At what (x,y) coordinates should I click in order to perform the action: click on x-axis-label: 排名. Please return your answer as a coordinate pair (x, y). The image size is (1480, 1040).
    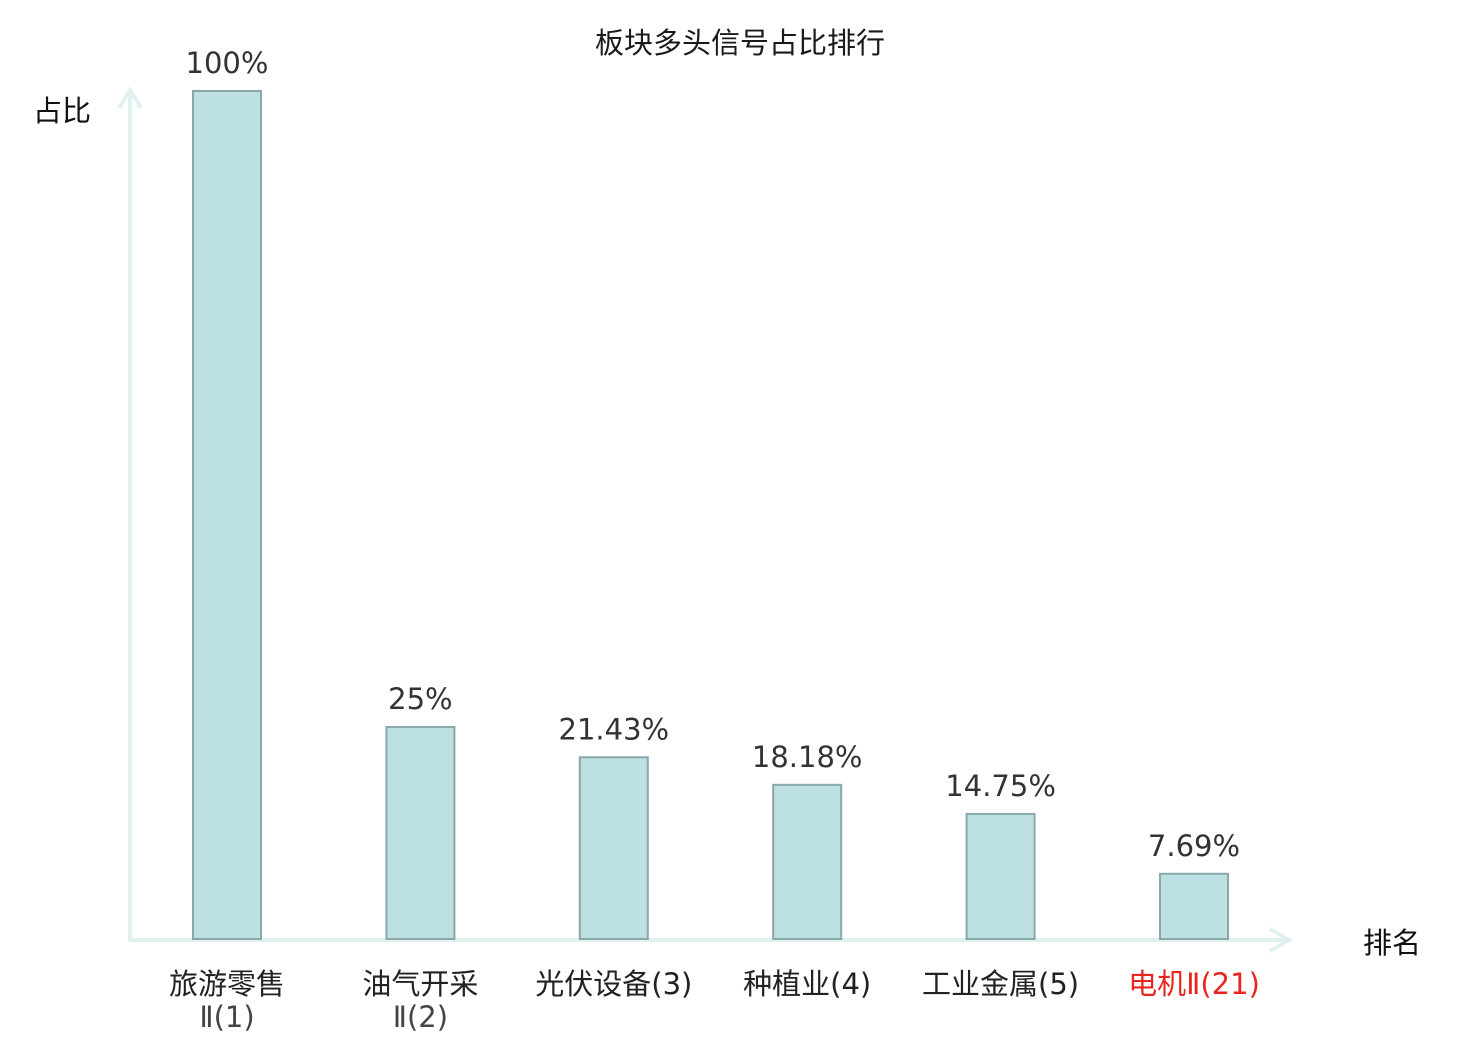
    Looking at the image, I should click on (1392, 943).